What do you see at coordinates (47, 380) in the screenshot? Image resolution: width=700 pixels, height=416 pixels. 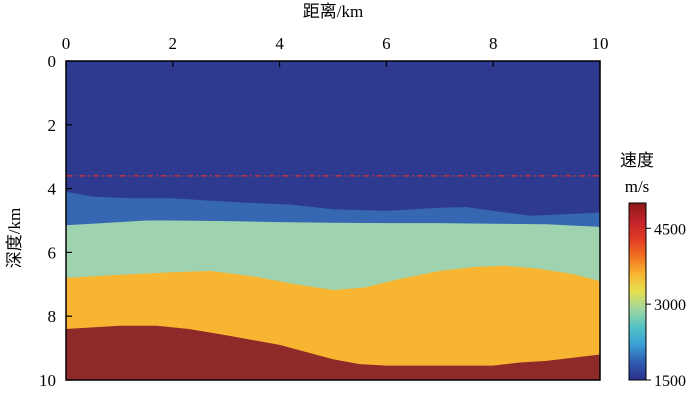 I see `y-tick-label: 10` at bounding box center [47, 380].